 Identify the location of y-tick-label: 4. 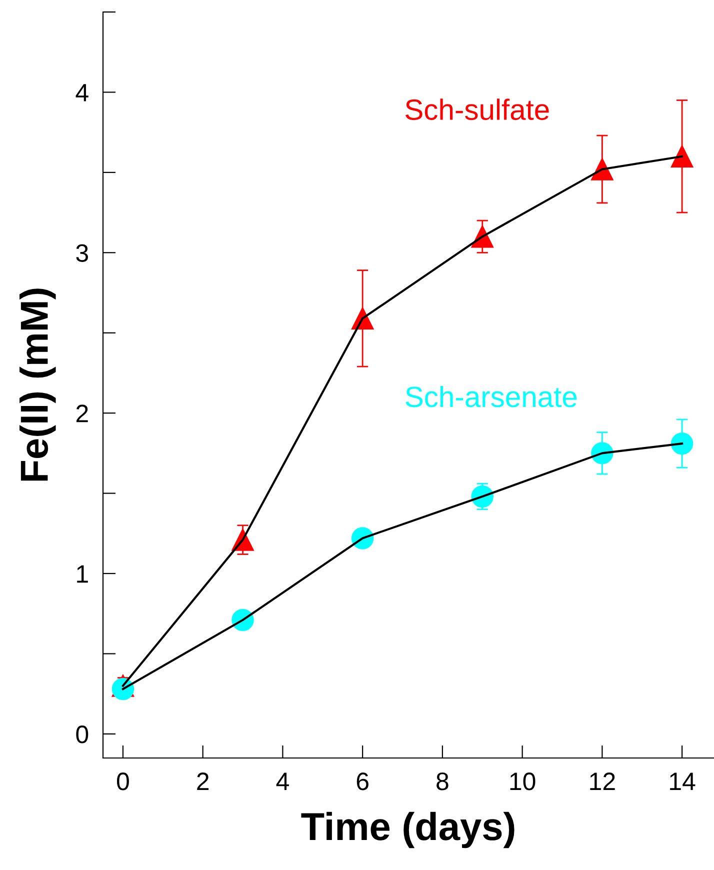
(82, 93).